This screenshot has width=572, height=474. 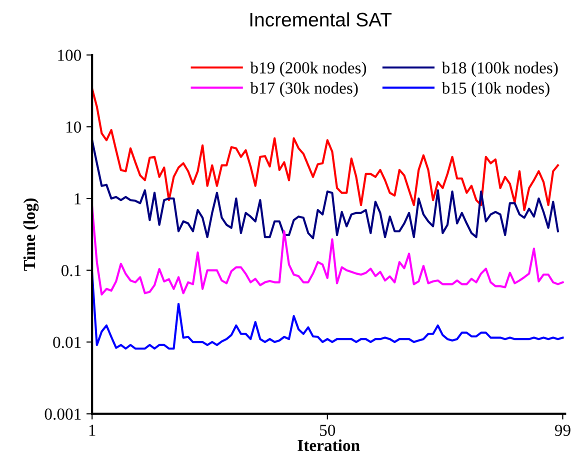 I want to click on x-tick-label: 99, so click(x=562, y=430).